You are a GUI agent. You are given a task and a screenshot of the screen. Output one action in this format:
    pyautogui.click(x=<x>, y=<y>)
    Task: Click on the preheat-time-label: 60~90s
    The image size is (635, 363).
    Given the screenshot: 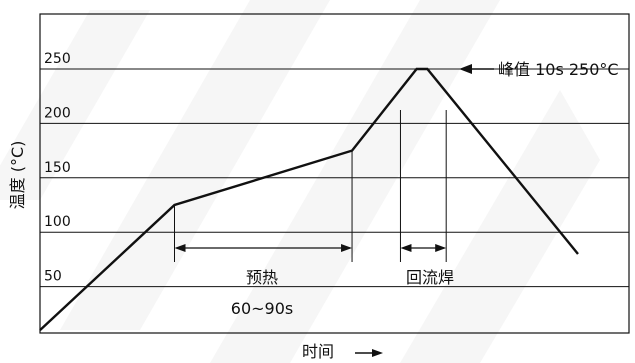 What is the action you would take?
    pyautogui.click(x=262, y=308)
    